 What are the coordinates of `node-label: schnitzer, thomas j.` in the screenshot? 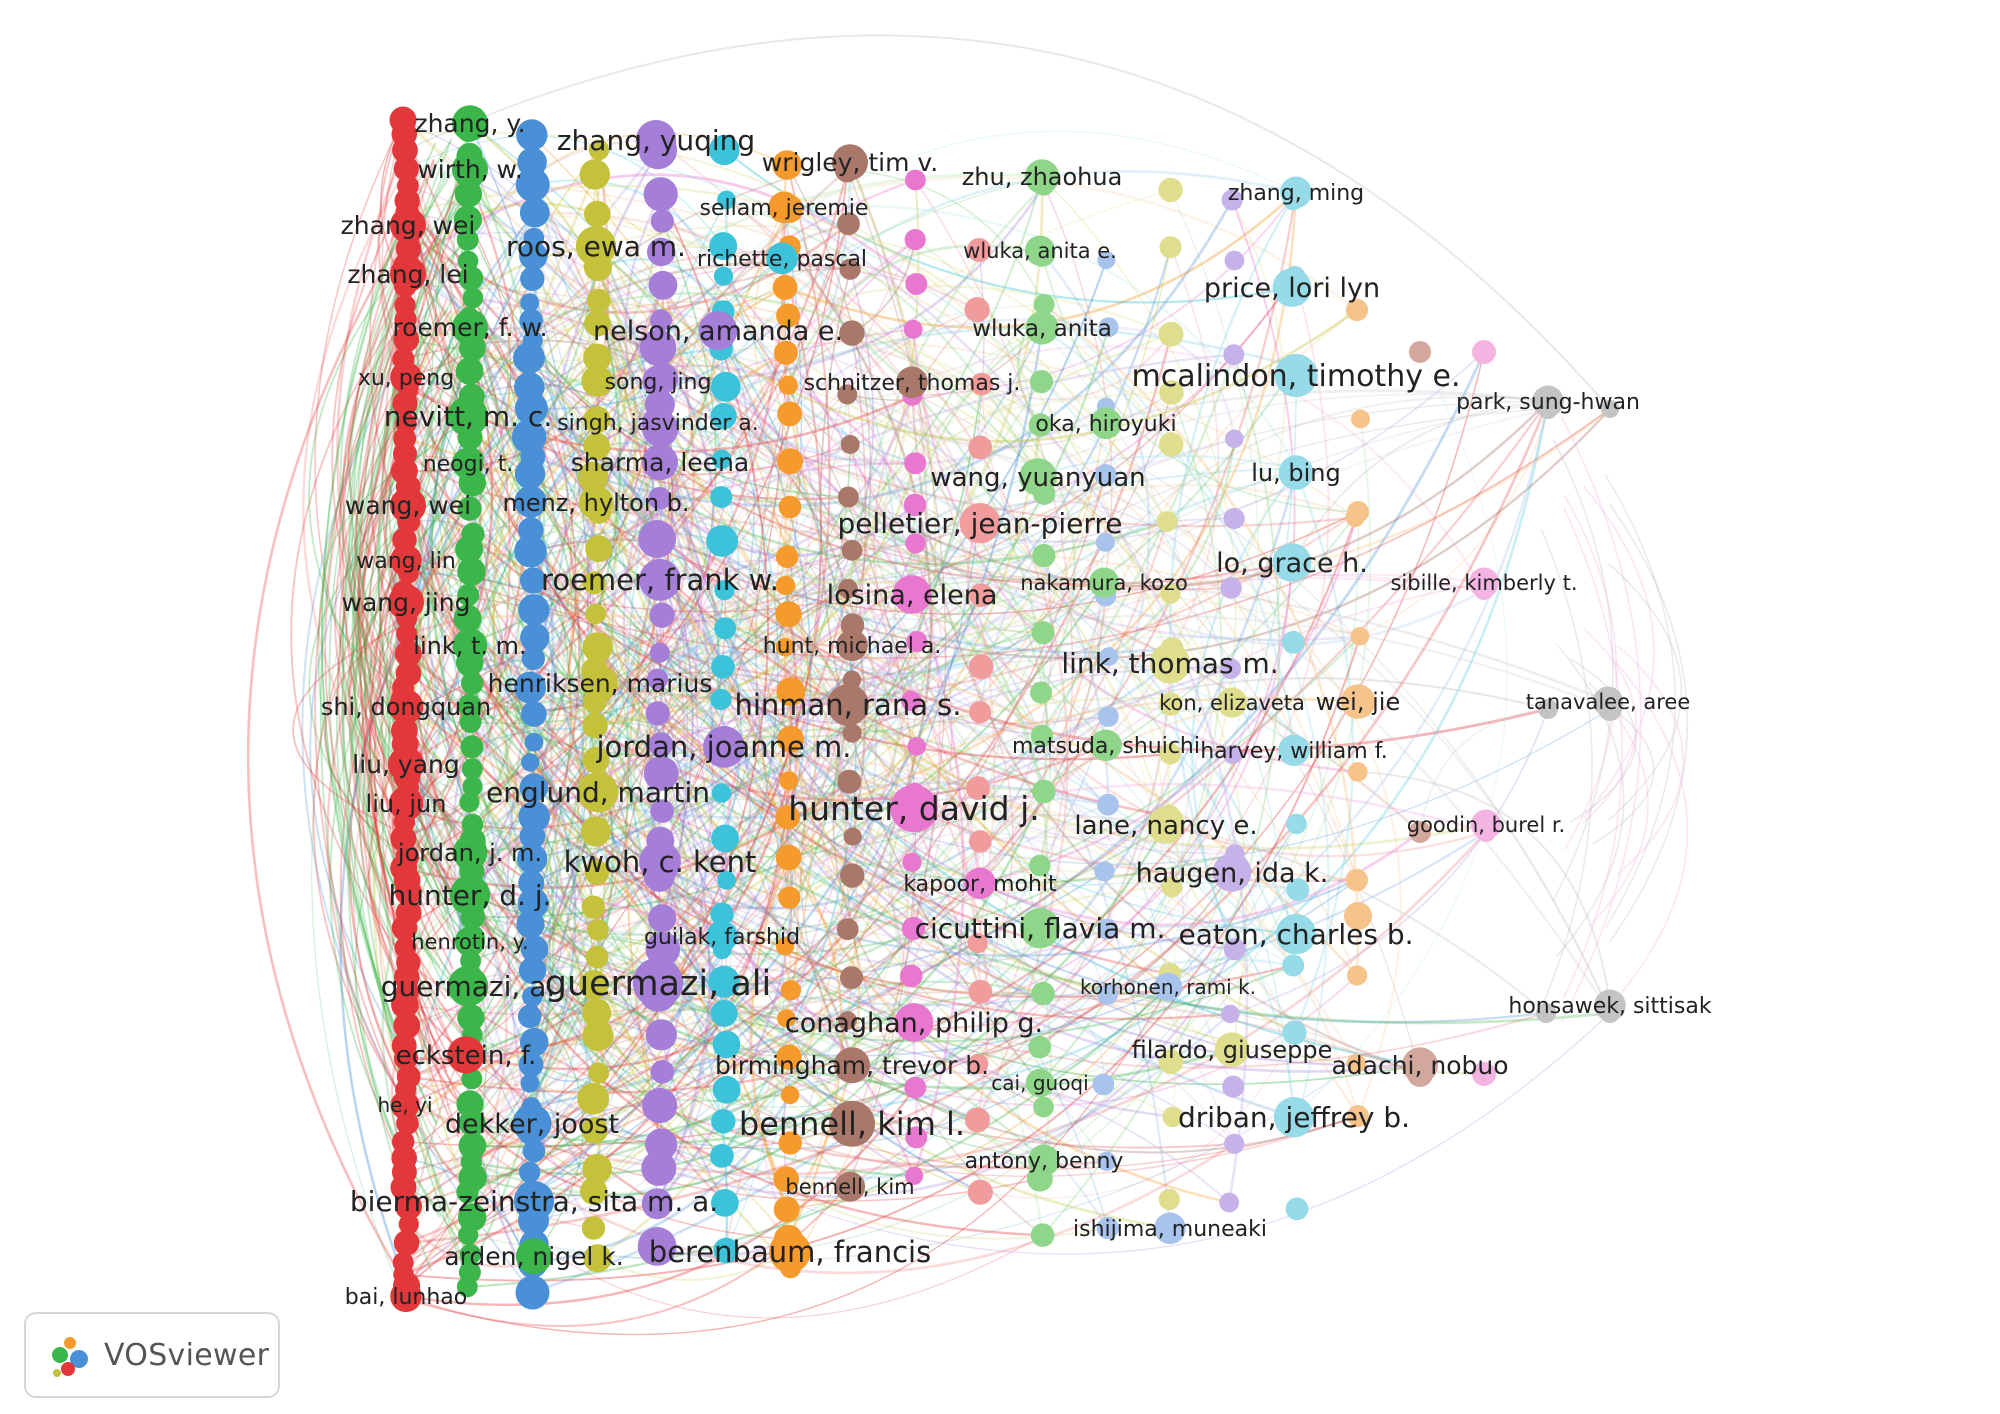 It's located at (912, 383).